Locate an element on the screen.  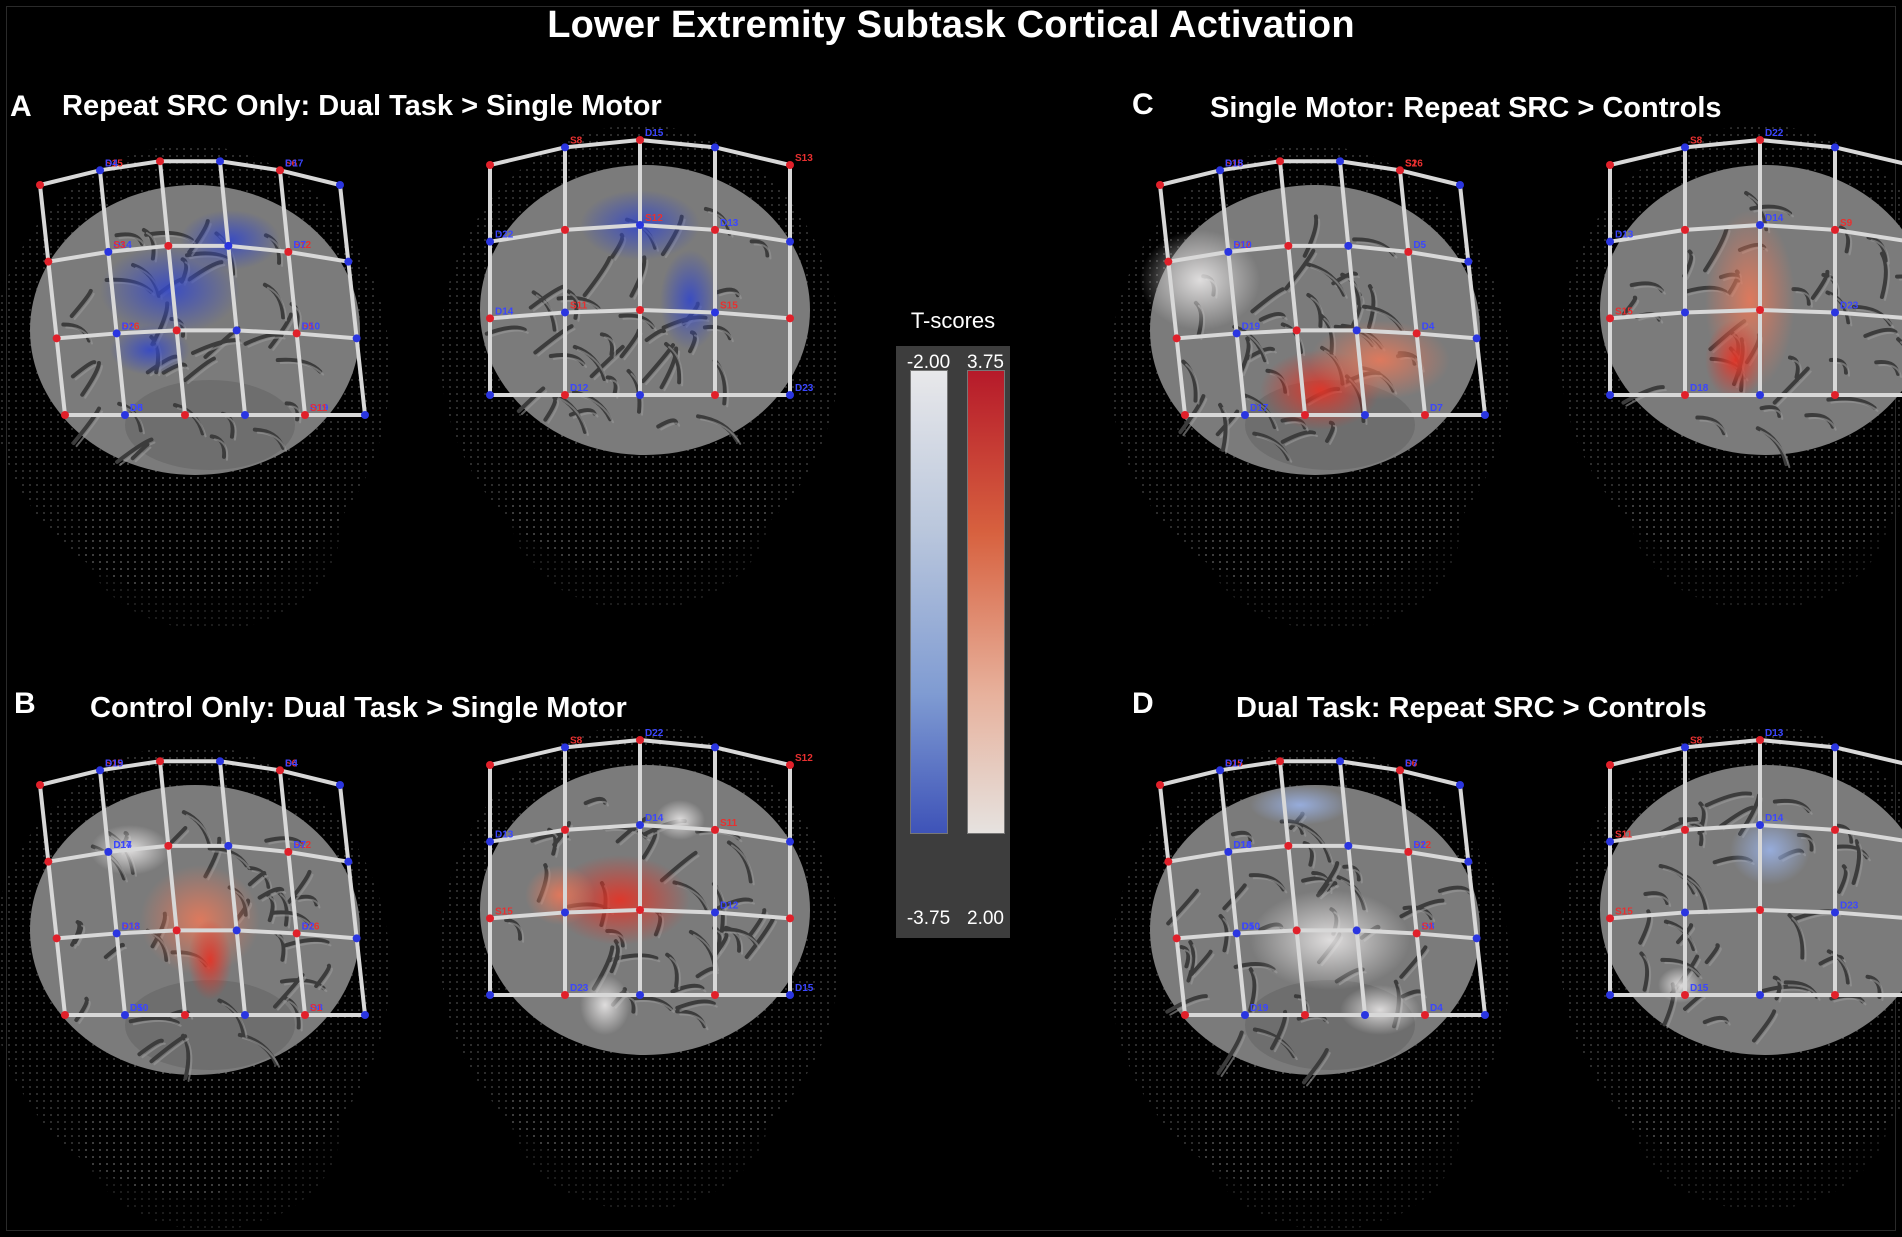
optode-label: S9 is located at coordinates (1846, 223).